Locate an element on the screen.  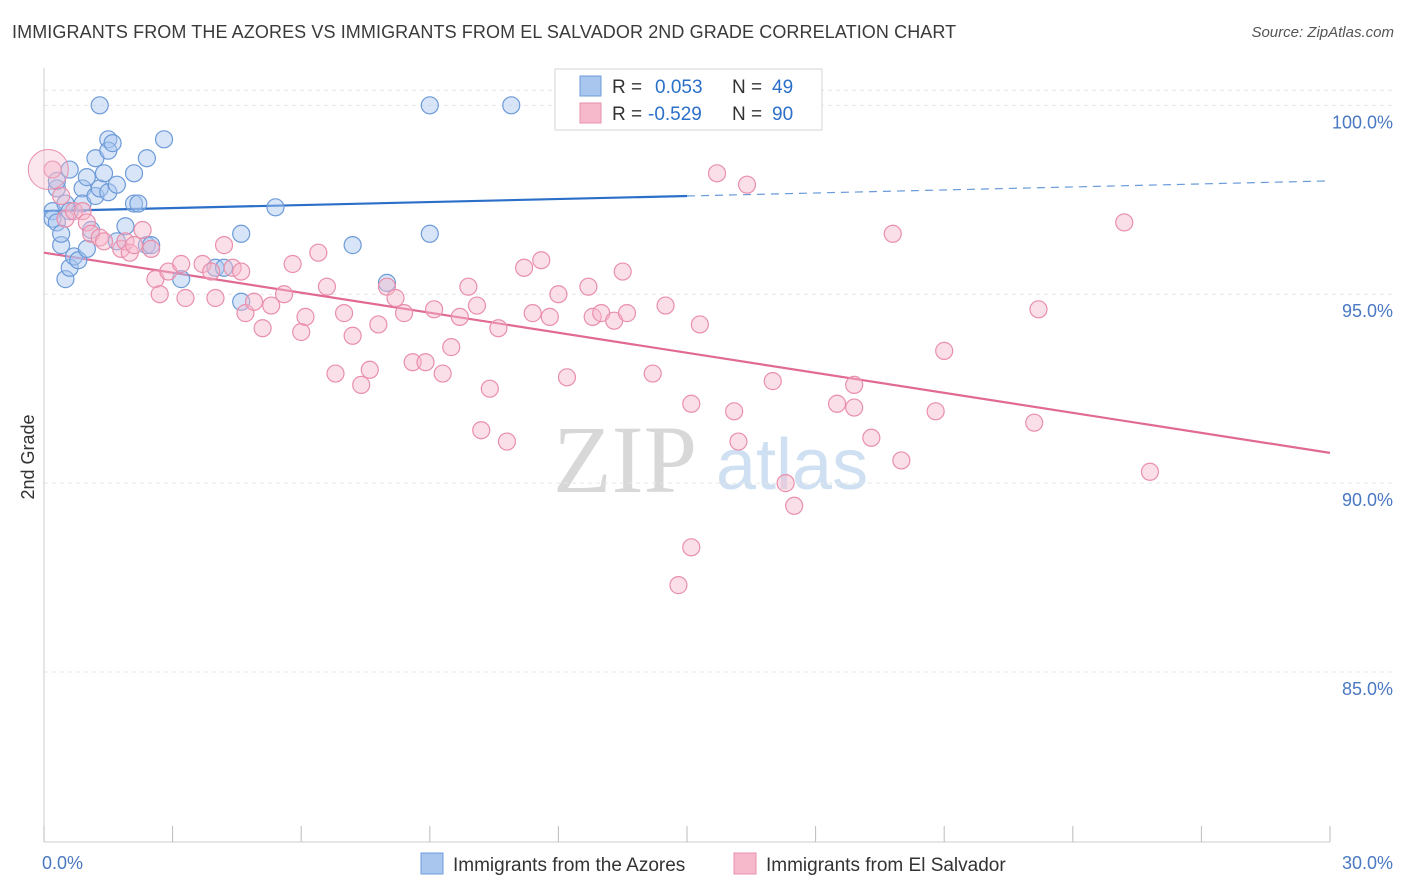
y-axis-title: 2nd Grade is located at coordinates (28, 456).